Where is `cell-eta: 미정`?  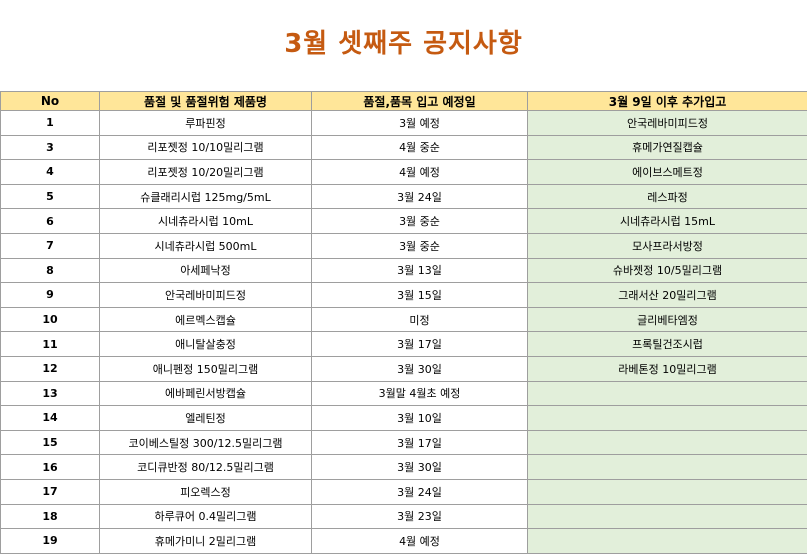 cell-eta: 미정 is located at coordinates (419, 319).